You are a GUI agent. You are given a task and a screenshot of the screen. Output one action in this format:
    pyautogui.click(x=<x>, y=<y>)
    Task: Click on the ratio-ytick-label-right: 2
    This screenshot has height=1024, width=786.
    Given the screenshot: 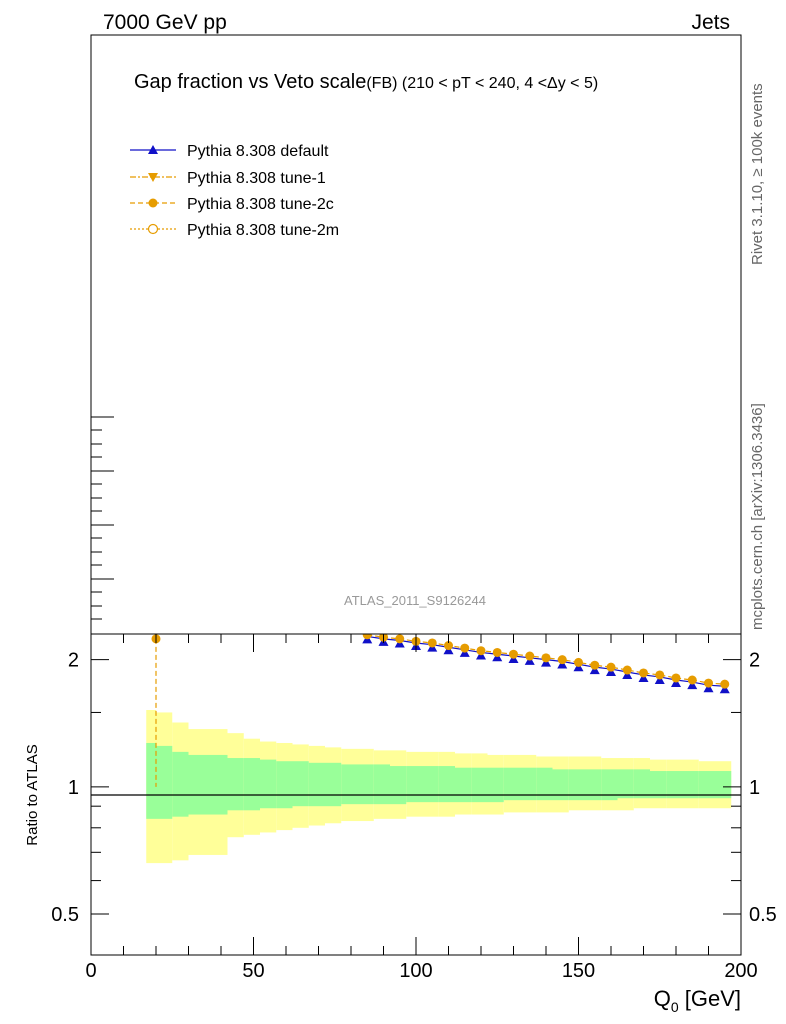 What is the action you would take?
    pyautogui.click(x=754, y=661)
    